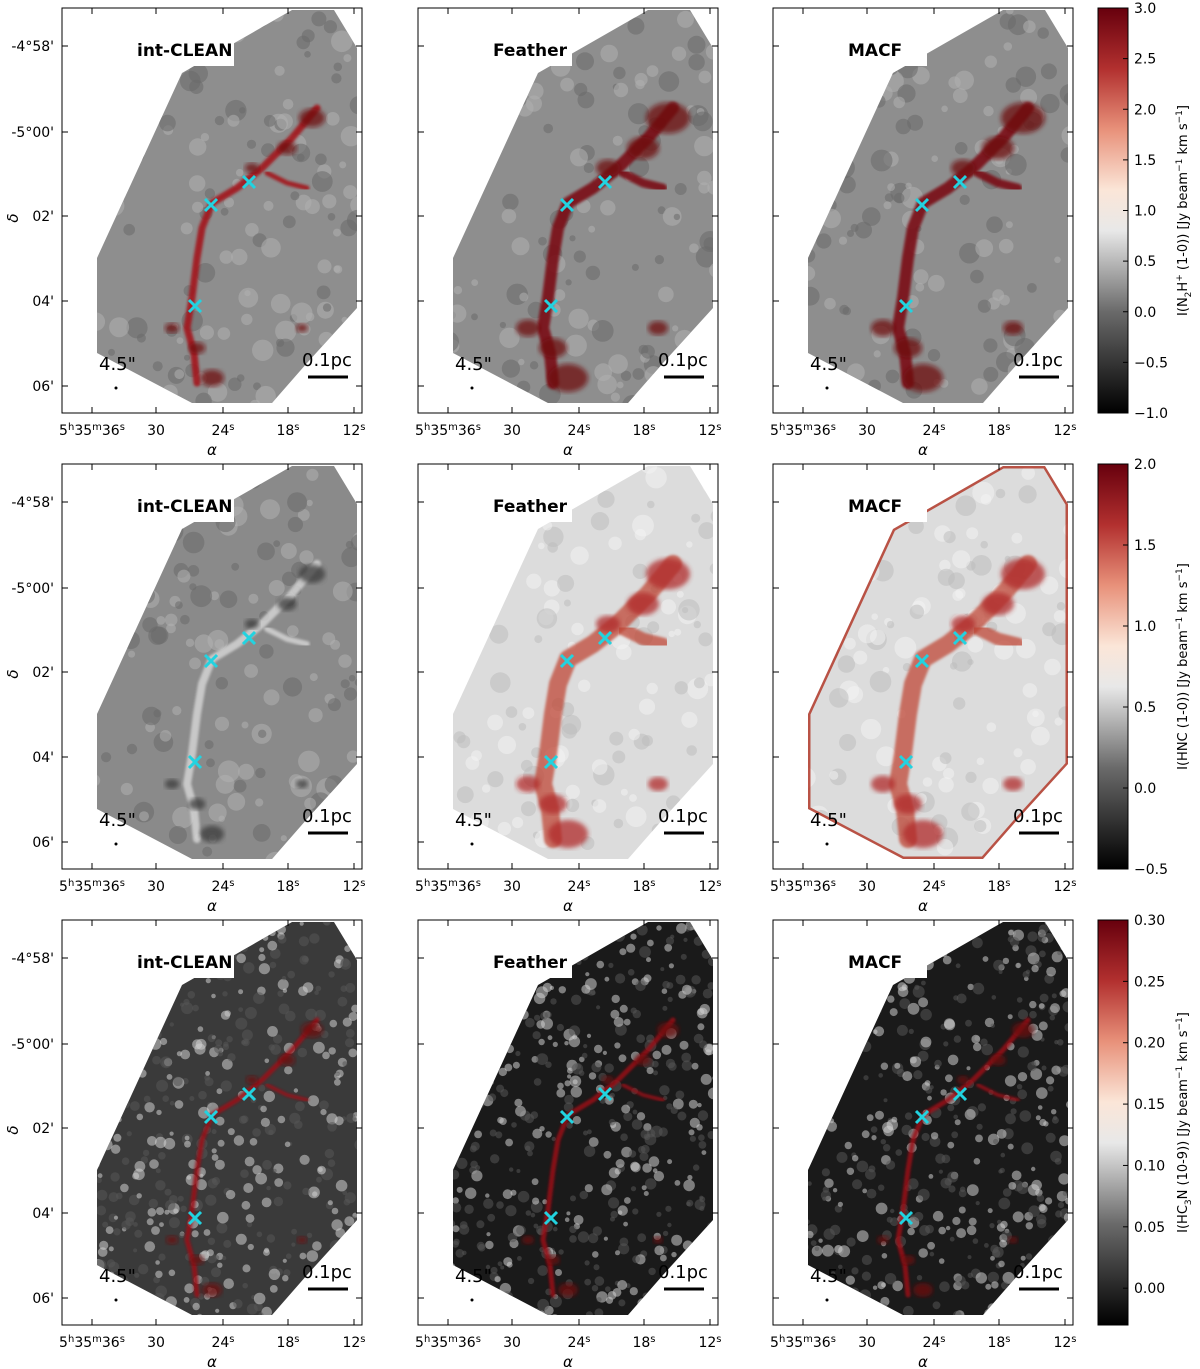  Describe the element at coordinates (252, 245) in the screenshot. I see `filament-spine` at that location.